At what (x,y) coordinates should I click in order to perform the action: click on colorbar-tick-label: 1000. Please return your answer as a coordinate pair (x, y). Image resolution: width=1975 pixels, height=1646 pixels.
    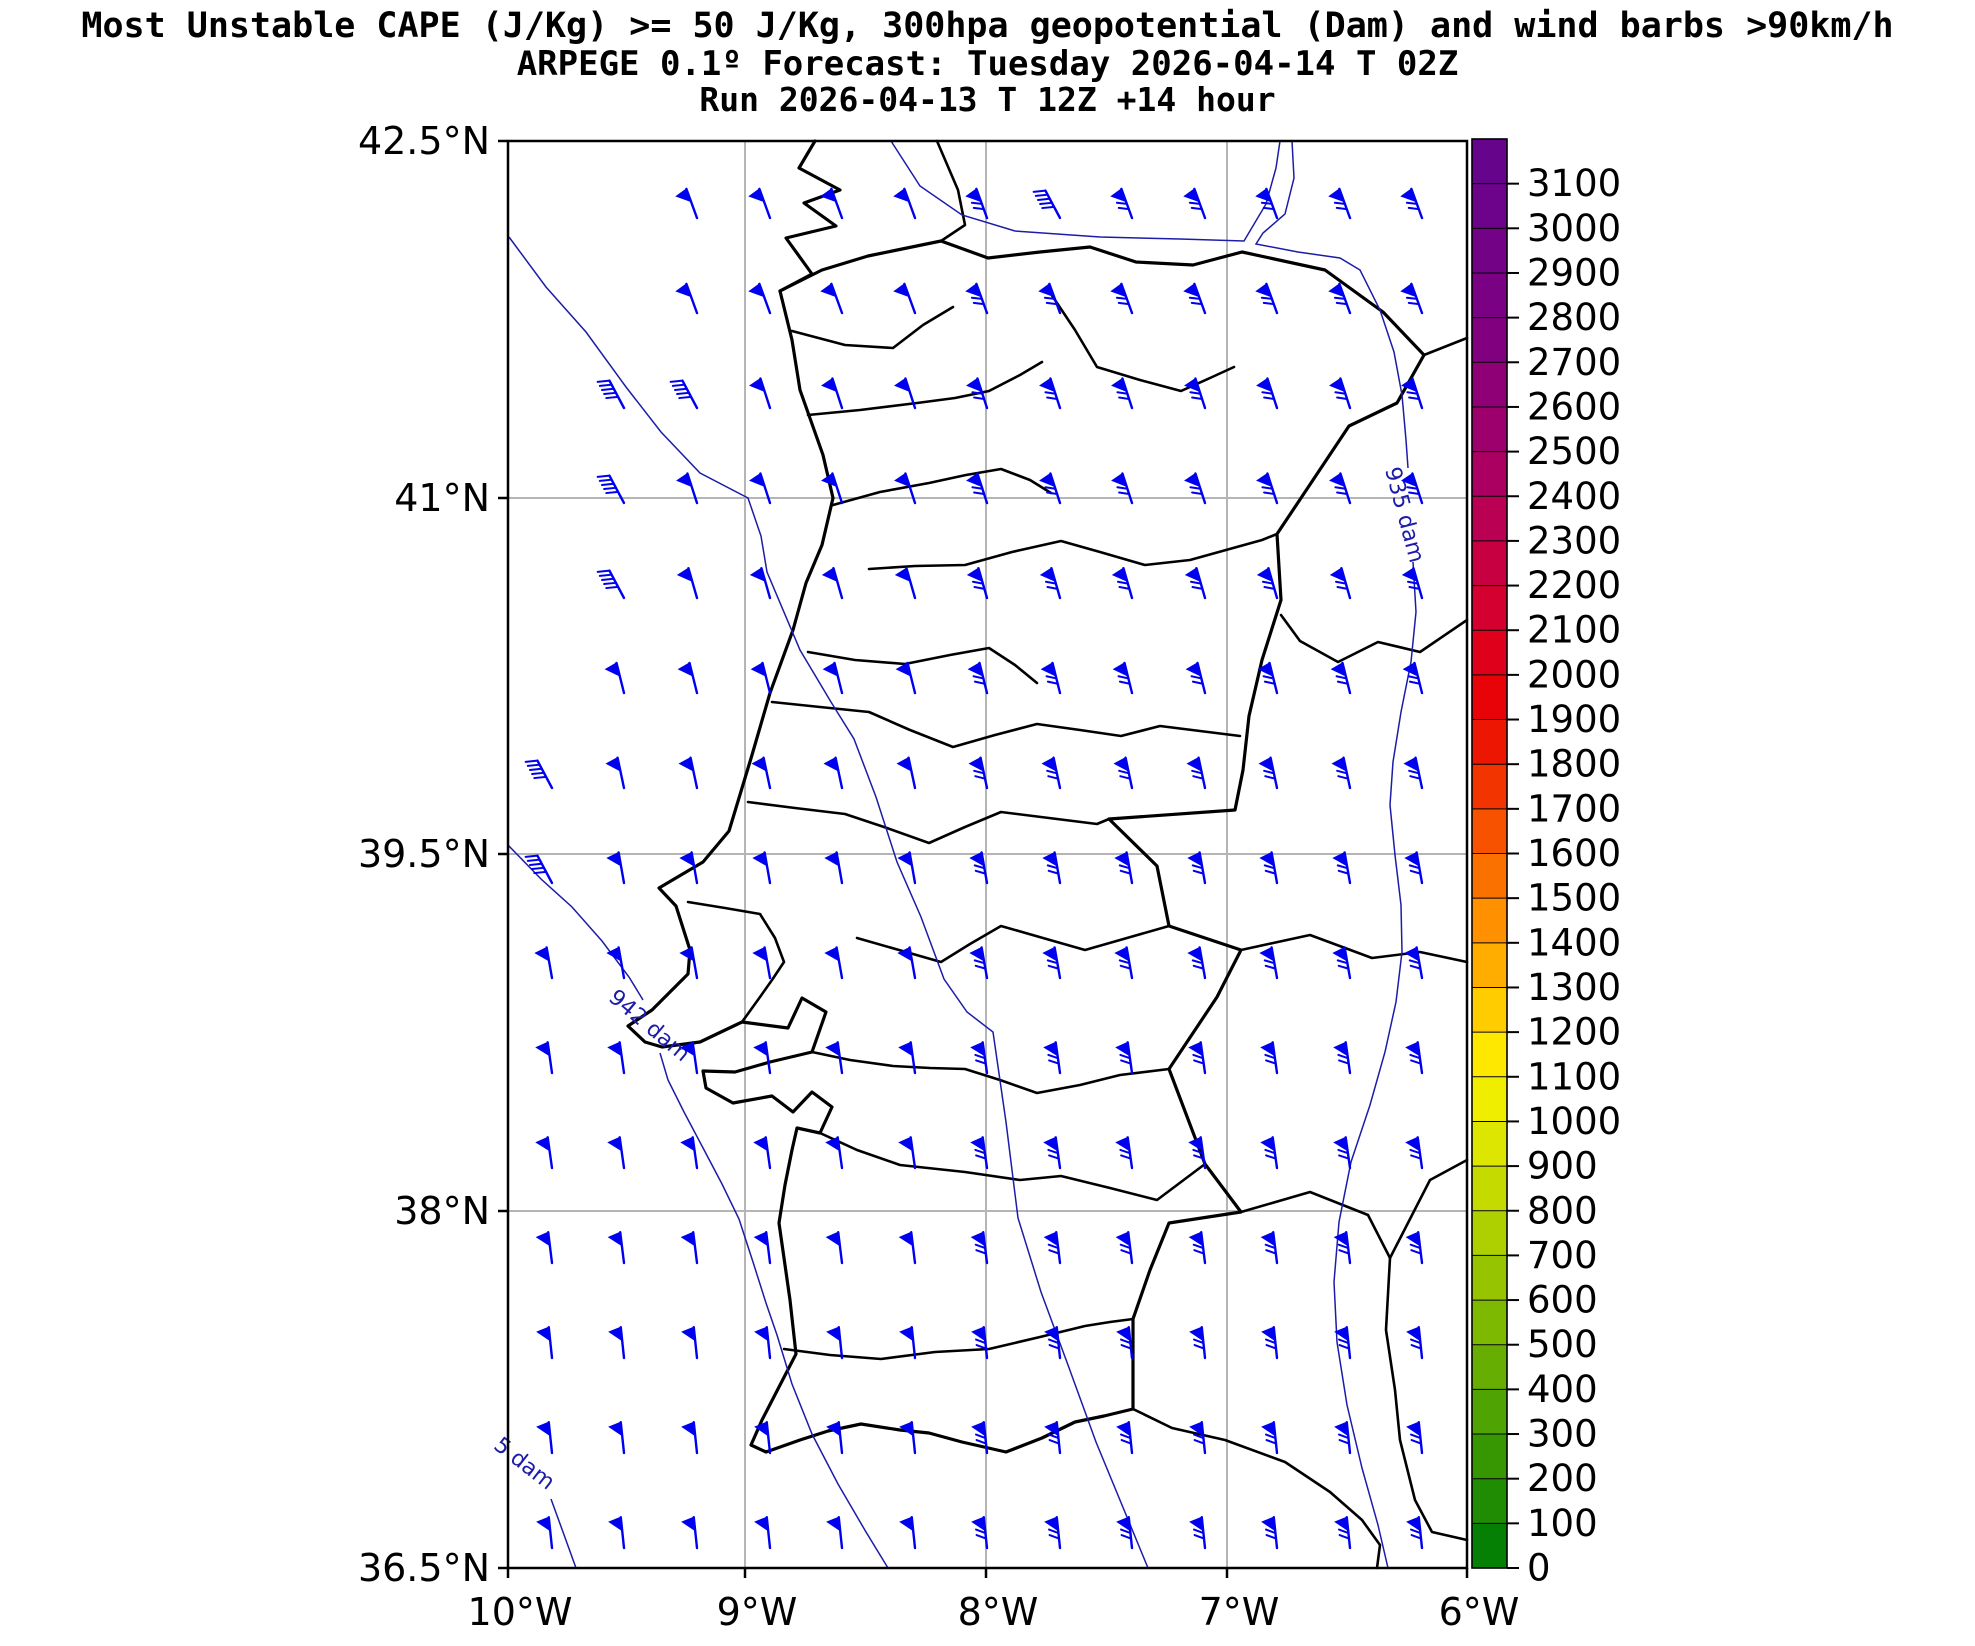
    Looking at the image, I should click on (1574, 1121).